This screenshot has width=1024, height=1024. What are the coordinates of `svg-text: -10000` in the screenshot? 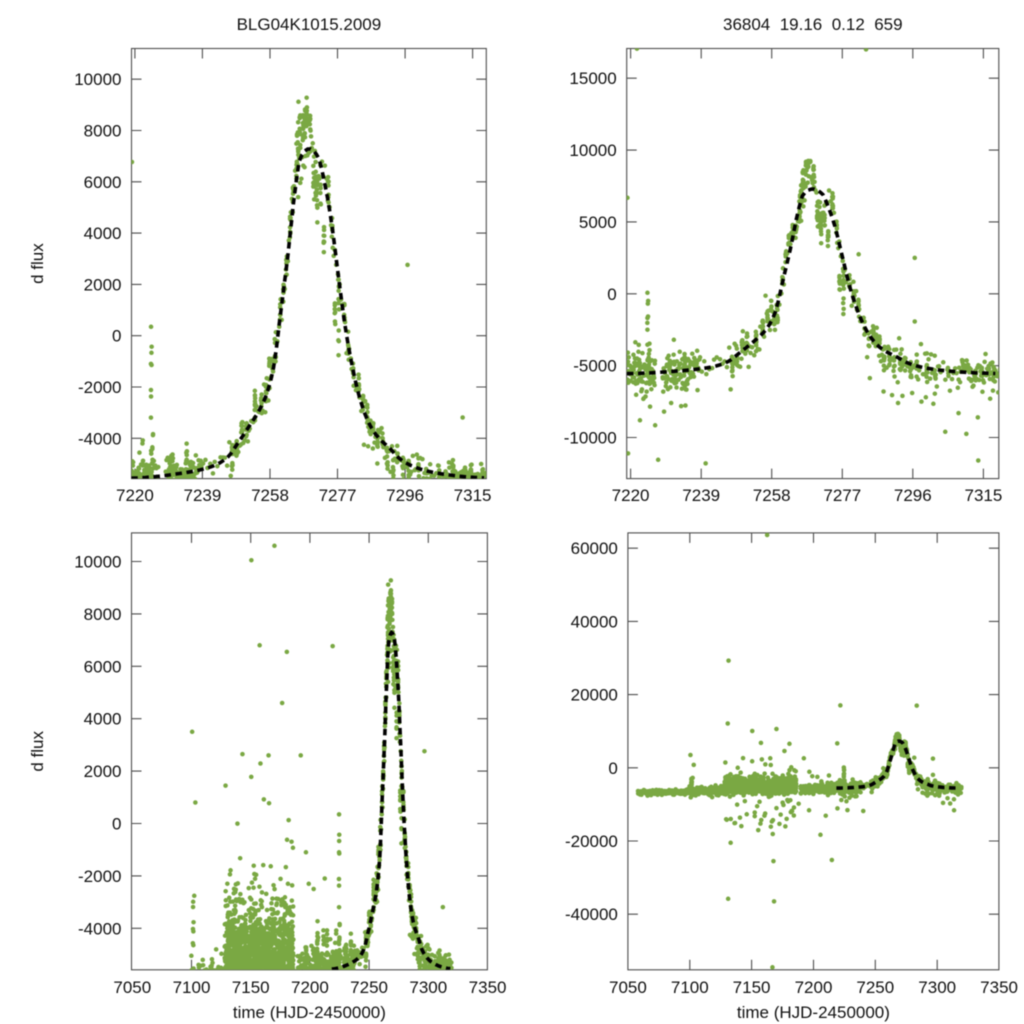 It's located at (590, 438).